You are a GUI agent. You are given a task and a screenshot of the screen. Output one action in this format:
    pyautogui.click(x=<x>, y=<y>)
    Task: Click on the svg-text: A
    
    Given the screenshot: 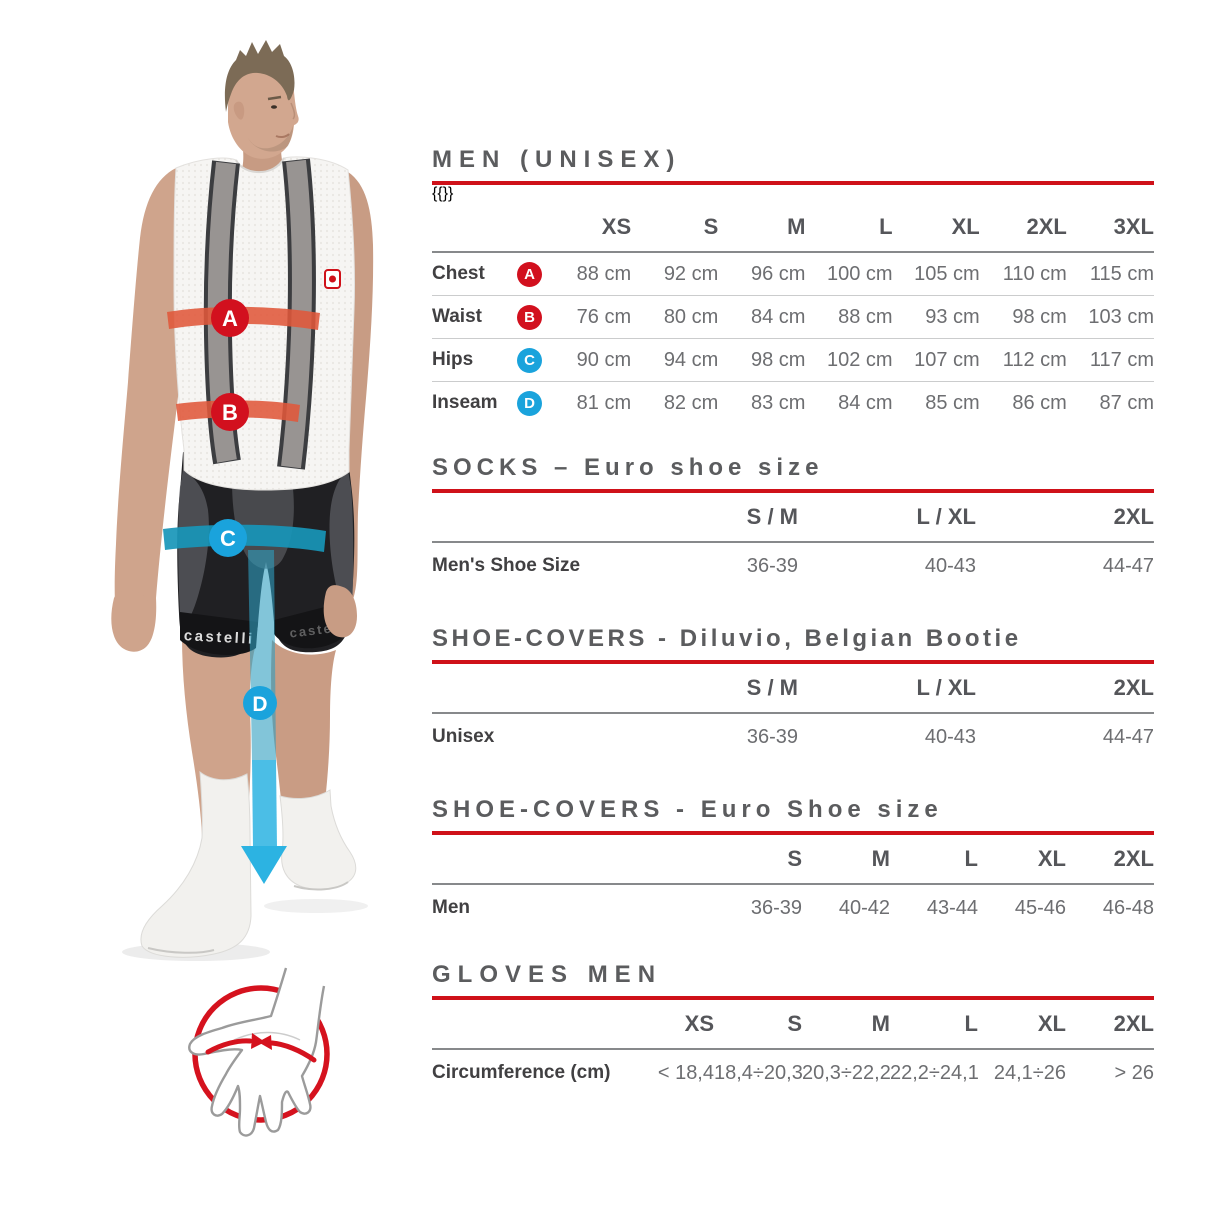 What is the action you would take?
    pyautogui.click(x=230, y=318)
    